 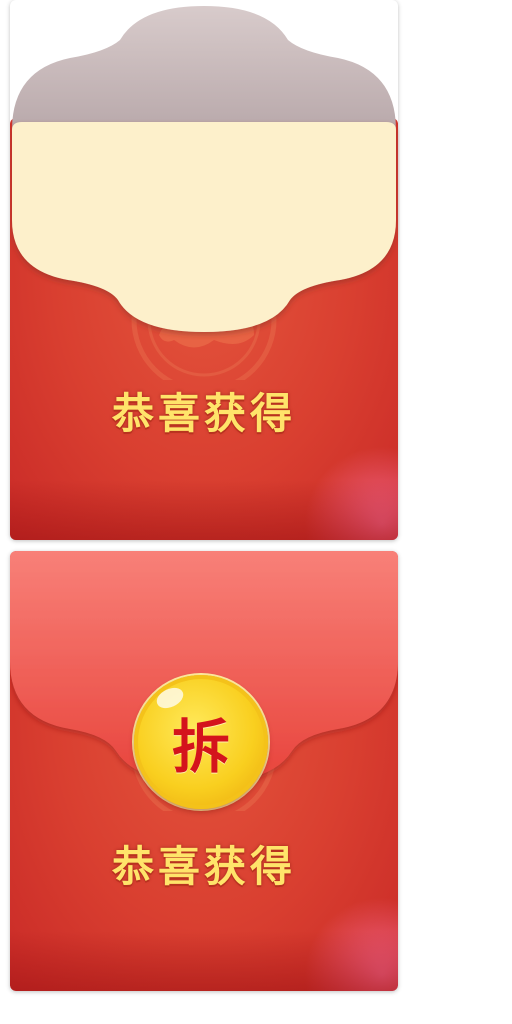 I want to click on open-button-label: 拆, so click(x=200, y=747).